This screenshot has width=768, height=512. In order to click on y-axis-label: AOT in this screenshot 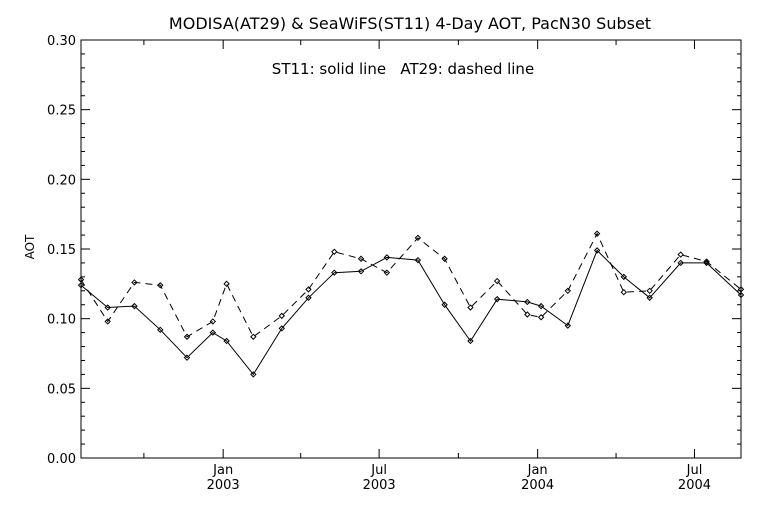, I will do `click(30, 246)`.